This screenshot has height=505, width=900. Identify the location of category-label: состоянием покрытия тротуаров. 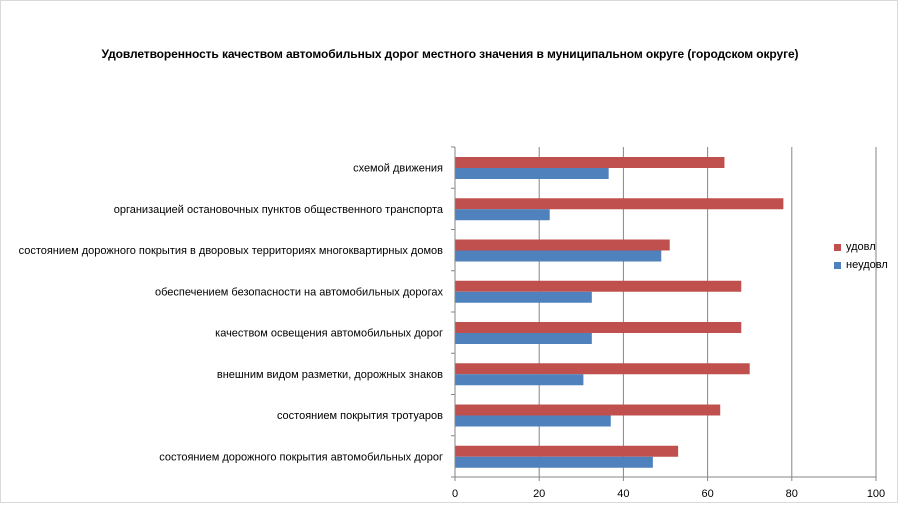
(360, 416).